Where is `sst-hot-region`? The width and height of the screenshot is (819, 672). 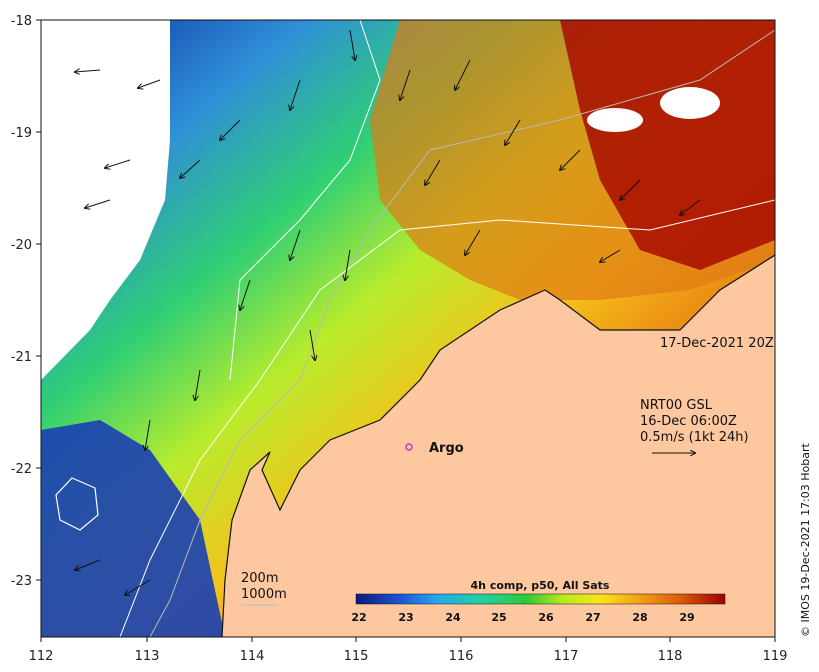 sst-hot-region is located at coordinates (667, 145).